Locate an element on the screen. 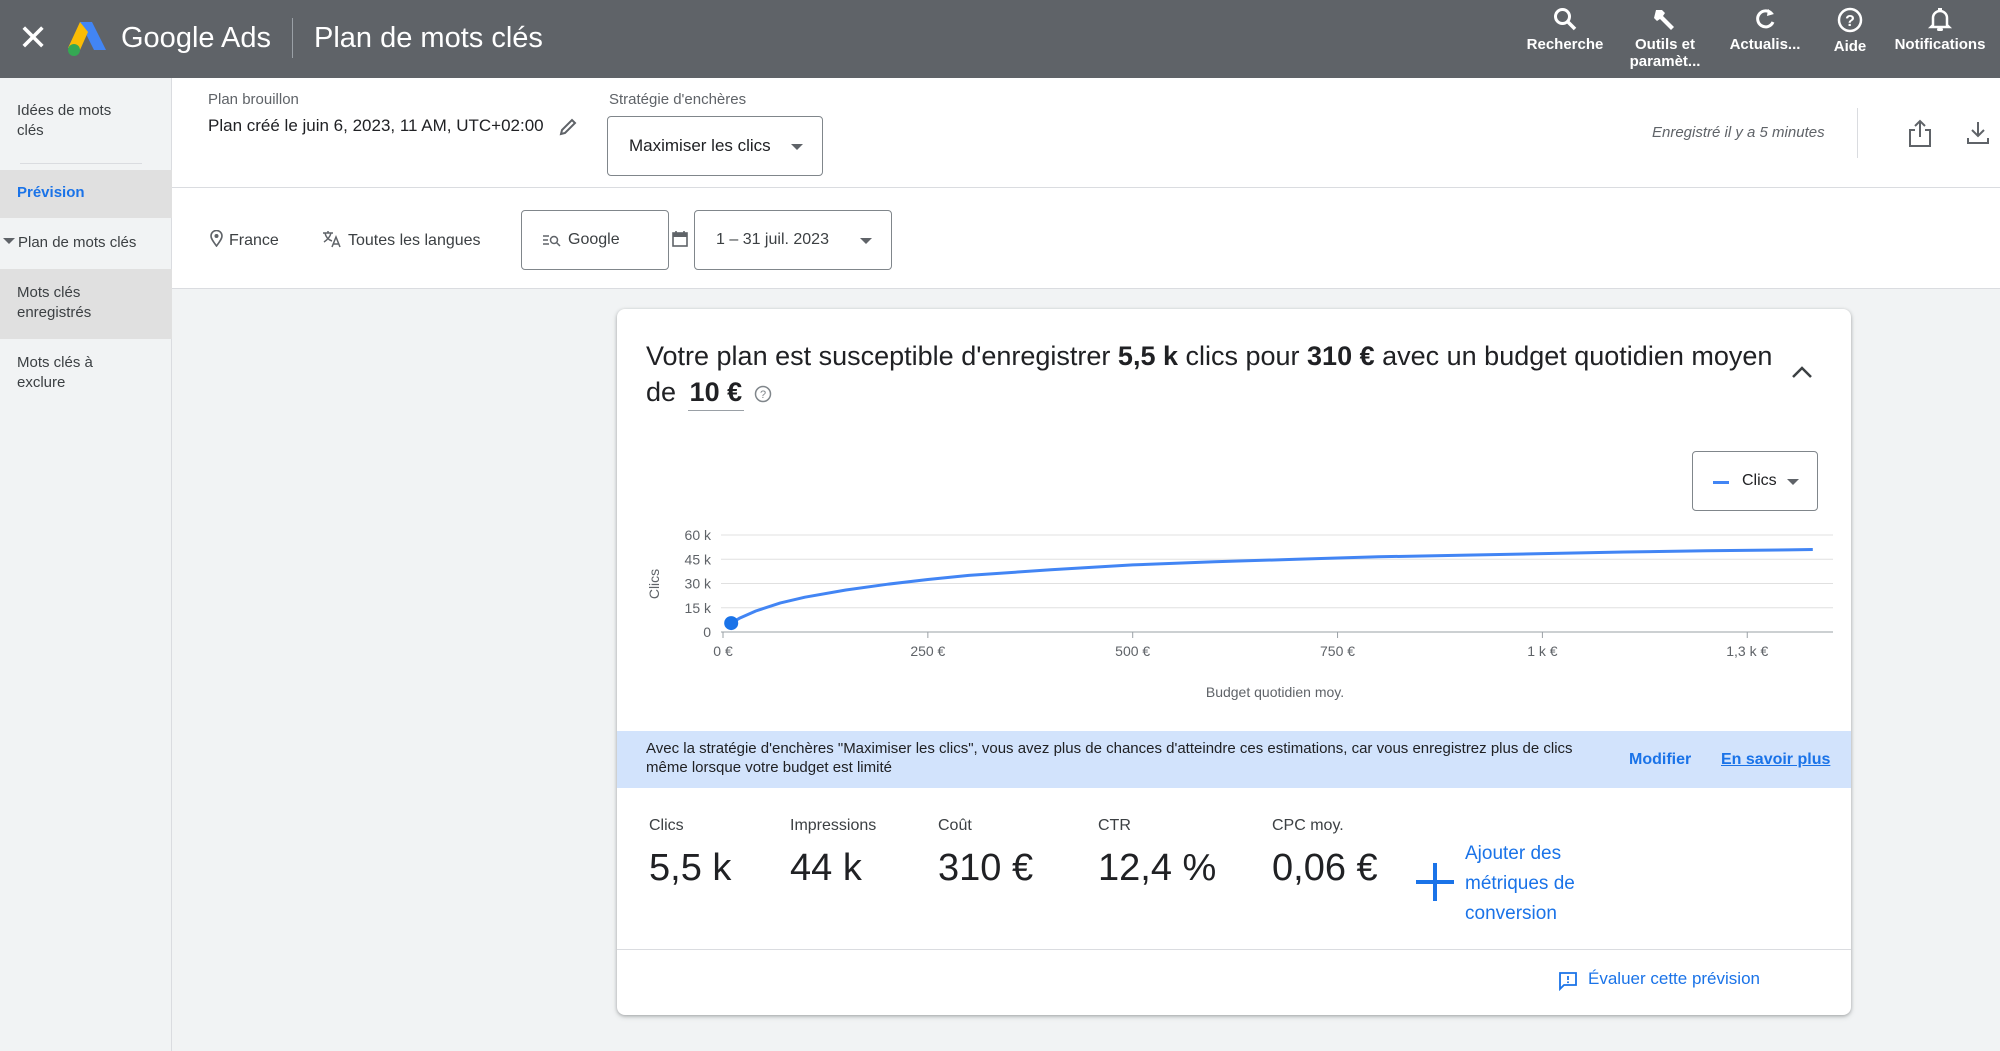 The width and height of the screenshot is (2000, 1051). search-button: Recherche is located at coordinates (1565, 40).